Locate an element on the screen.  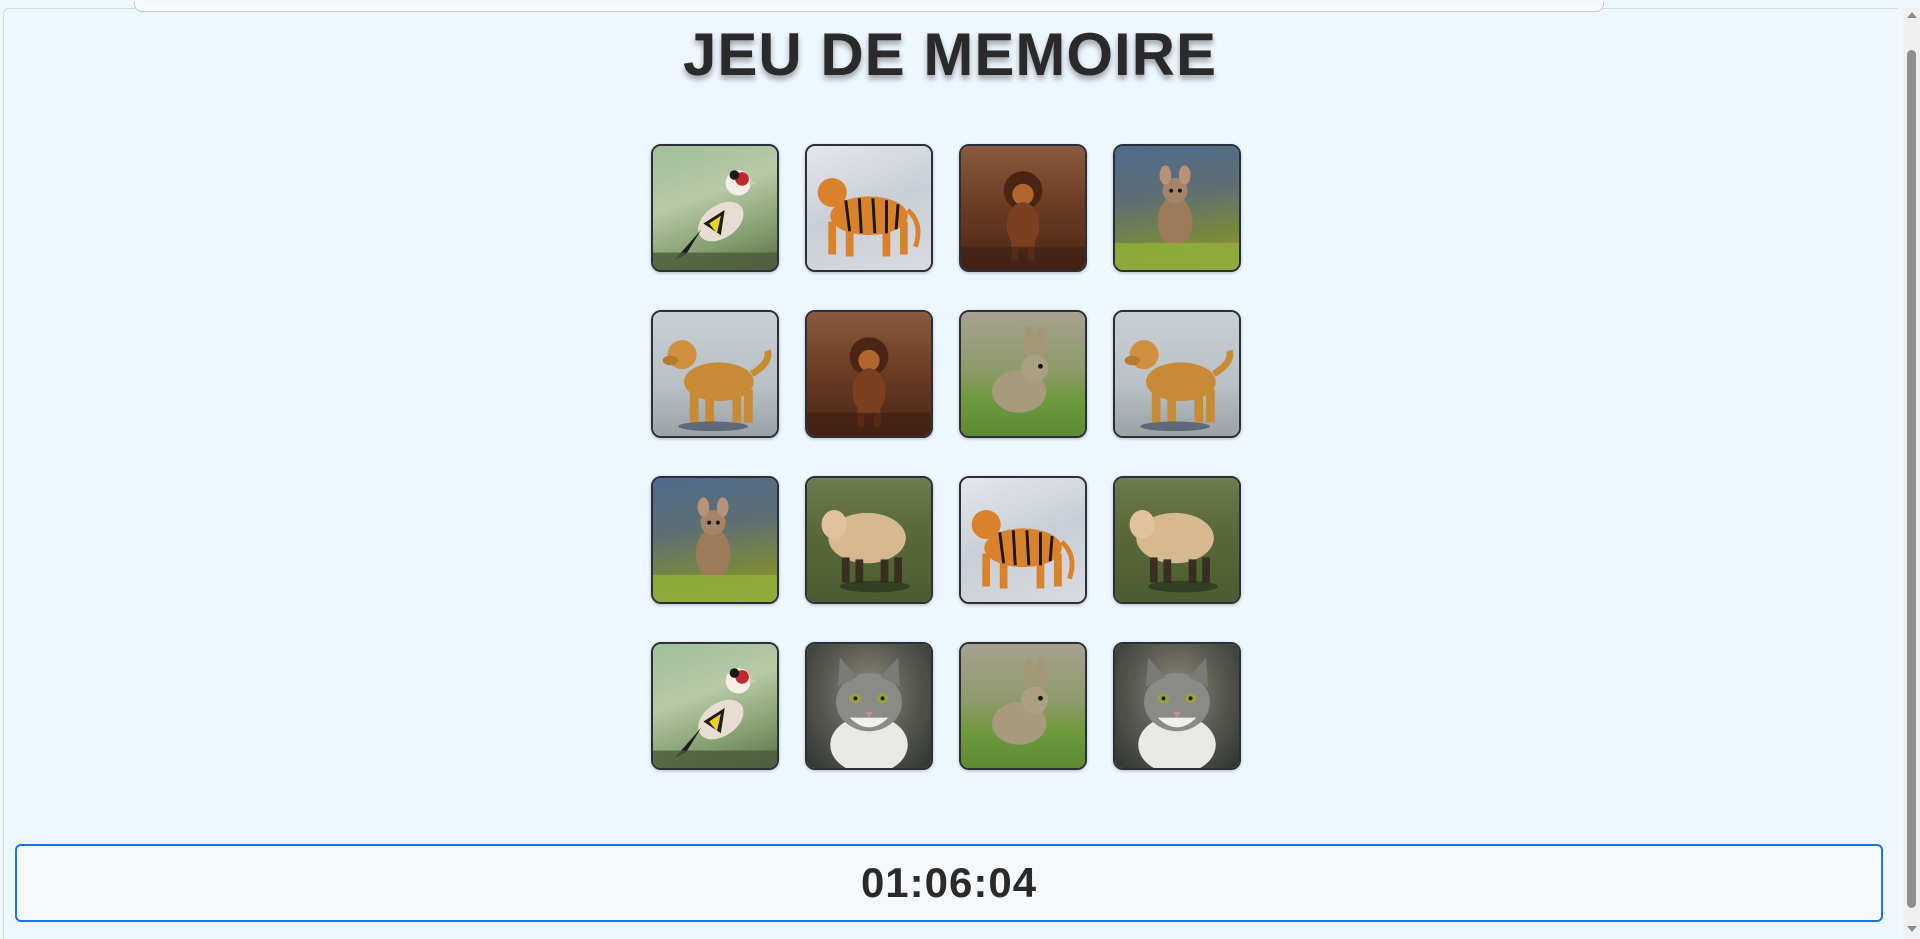
top-bar is located at coordinates (869, 6).